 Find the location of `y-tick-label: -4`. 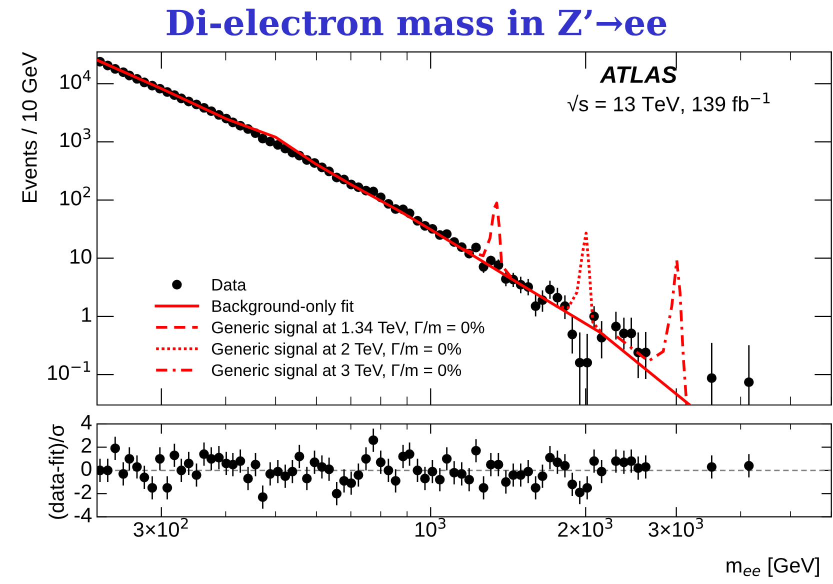

y-tick-label: -4 is located at coordinates (83, 515).